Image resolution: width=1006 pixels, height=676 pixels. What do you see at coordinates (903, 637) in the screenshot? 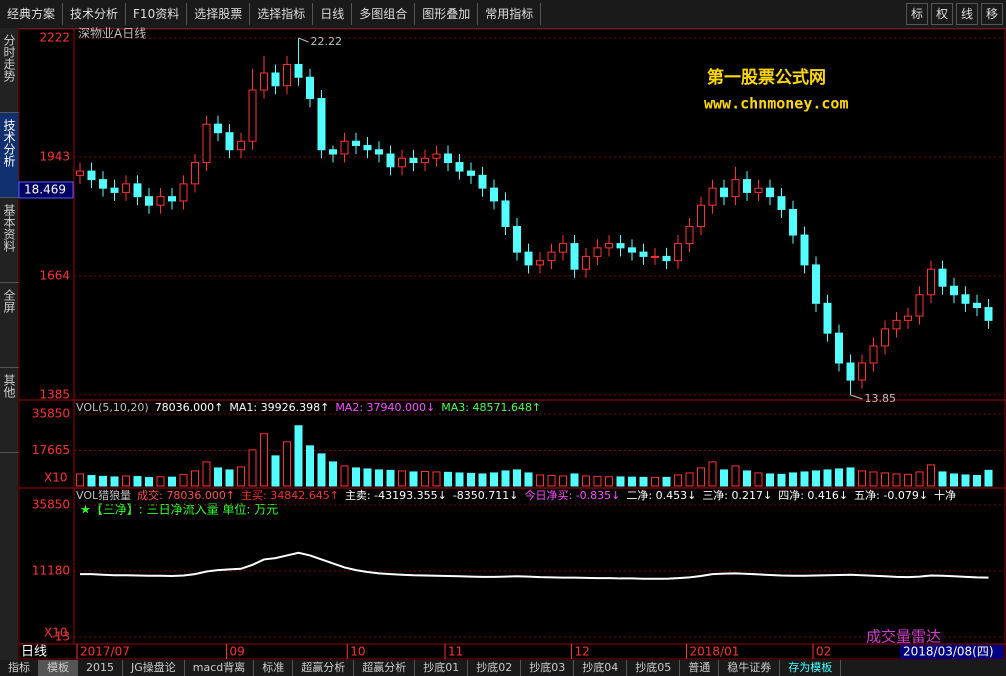
I see `radar-name: 成交量雷达` at bounding box center [903, 637].